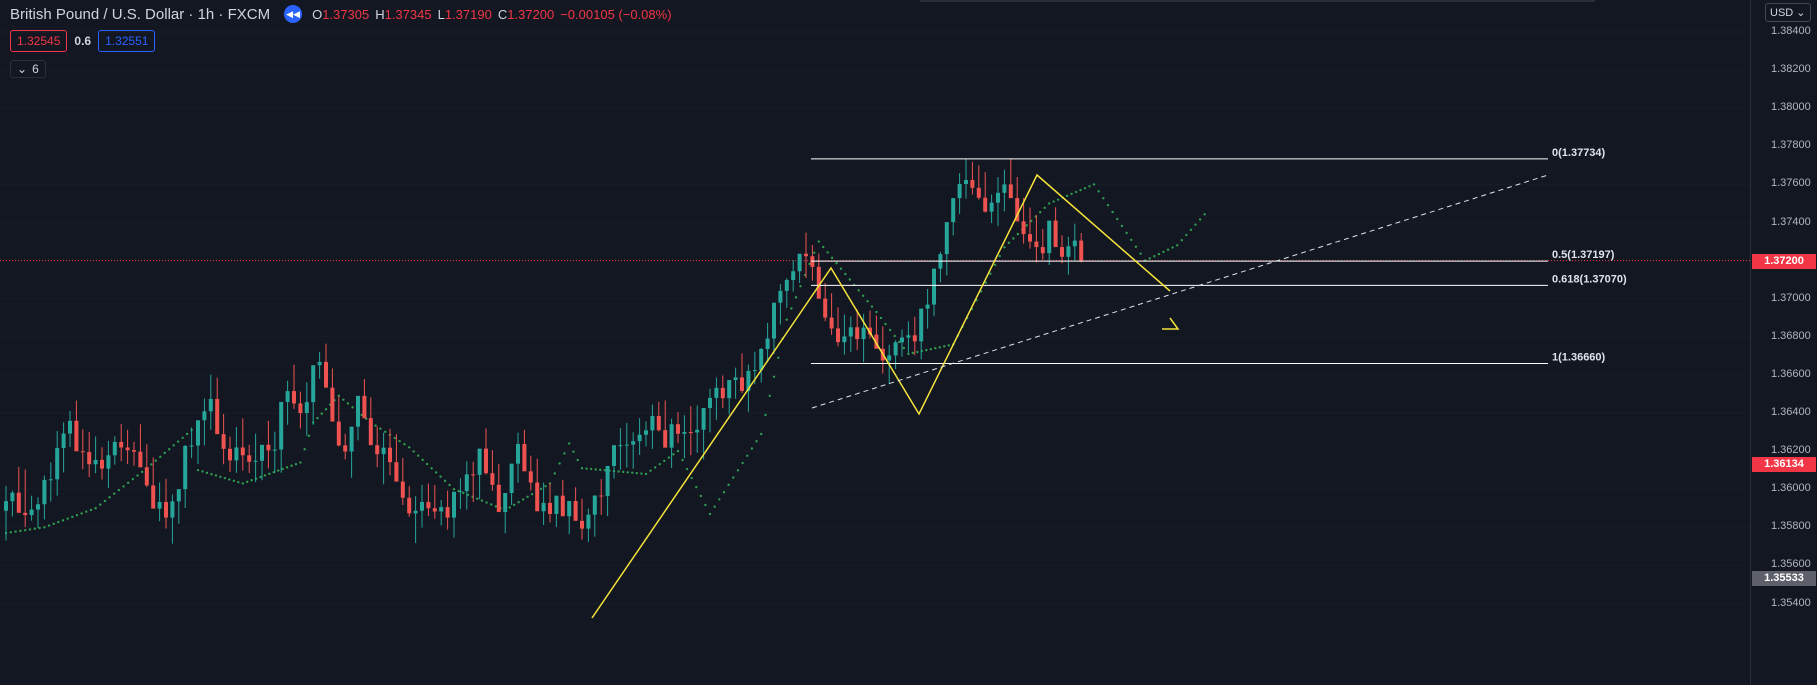 The width and height of the screenshot is (1817, 685). What do you see at coordinates (1783, 342) in the screenshot?
I see `price-axis` at bounding box center [1783, 342].